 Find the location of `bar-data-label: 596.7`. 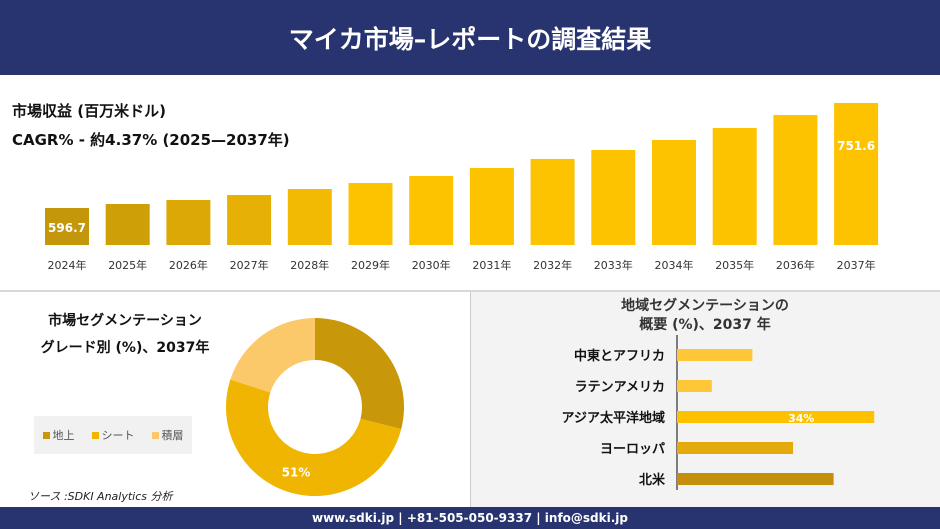

bar-data-label: 596.7 is located at coordinates (67, 228).